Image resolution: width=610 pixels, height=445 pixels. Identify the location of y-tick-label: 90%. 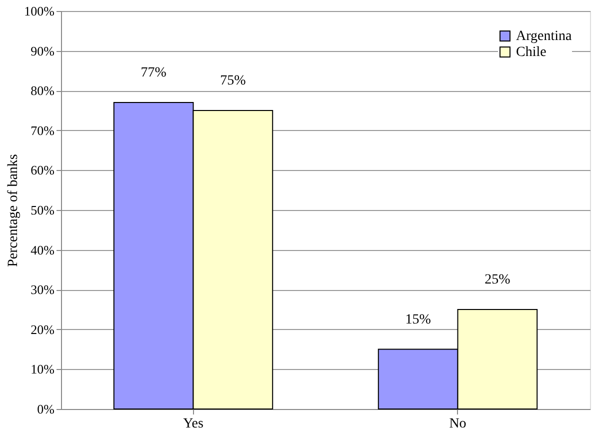
(42, 50).